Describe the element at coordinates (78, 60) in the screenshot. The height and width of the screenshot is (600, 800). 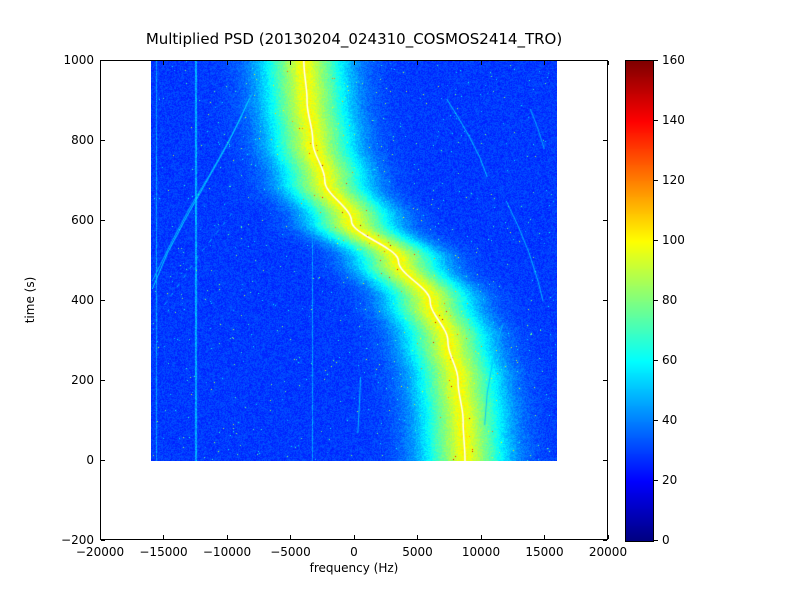
I see `y-tick-label: 1000` at that location.